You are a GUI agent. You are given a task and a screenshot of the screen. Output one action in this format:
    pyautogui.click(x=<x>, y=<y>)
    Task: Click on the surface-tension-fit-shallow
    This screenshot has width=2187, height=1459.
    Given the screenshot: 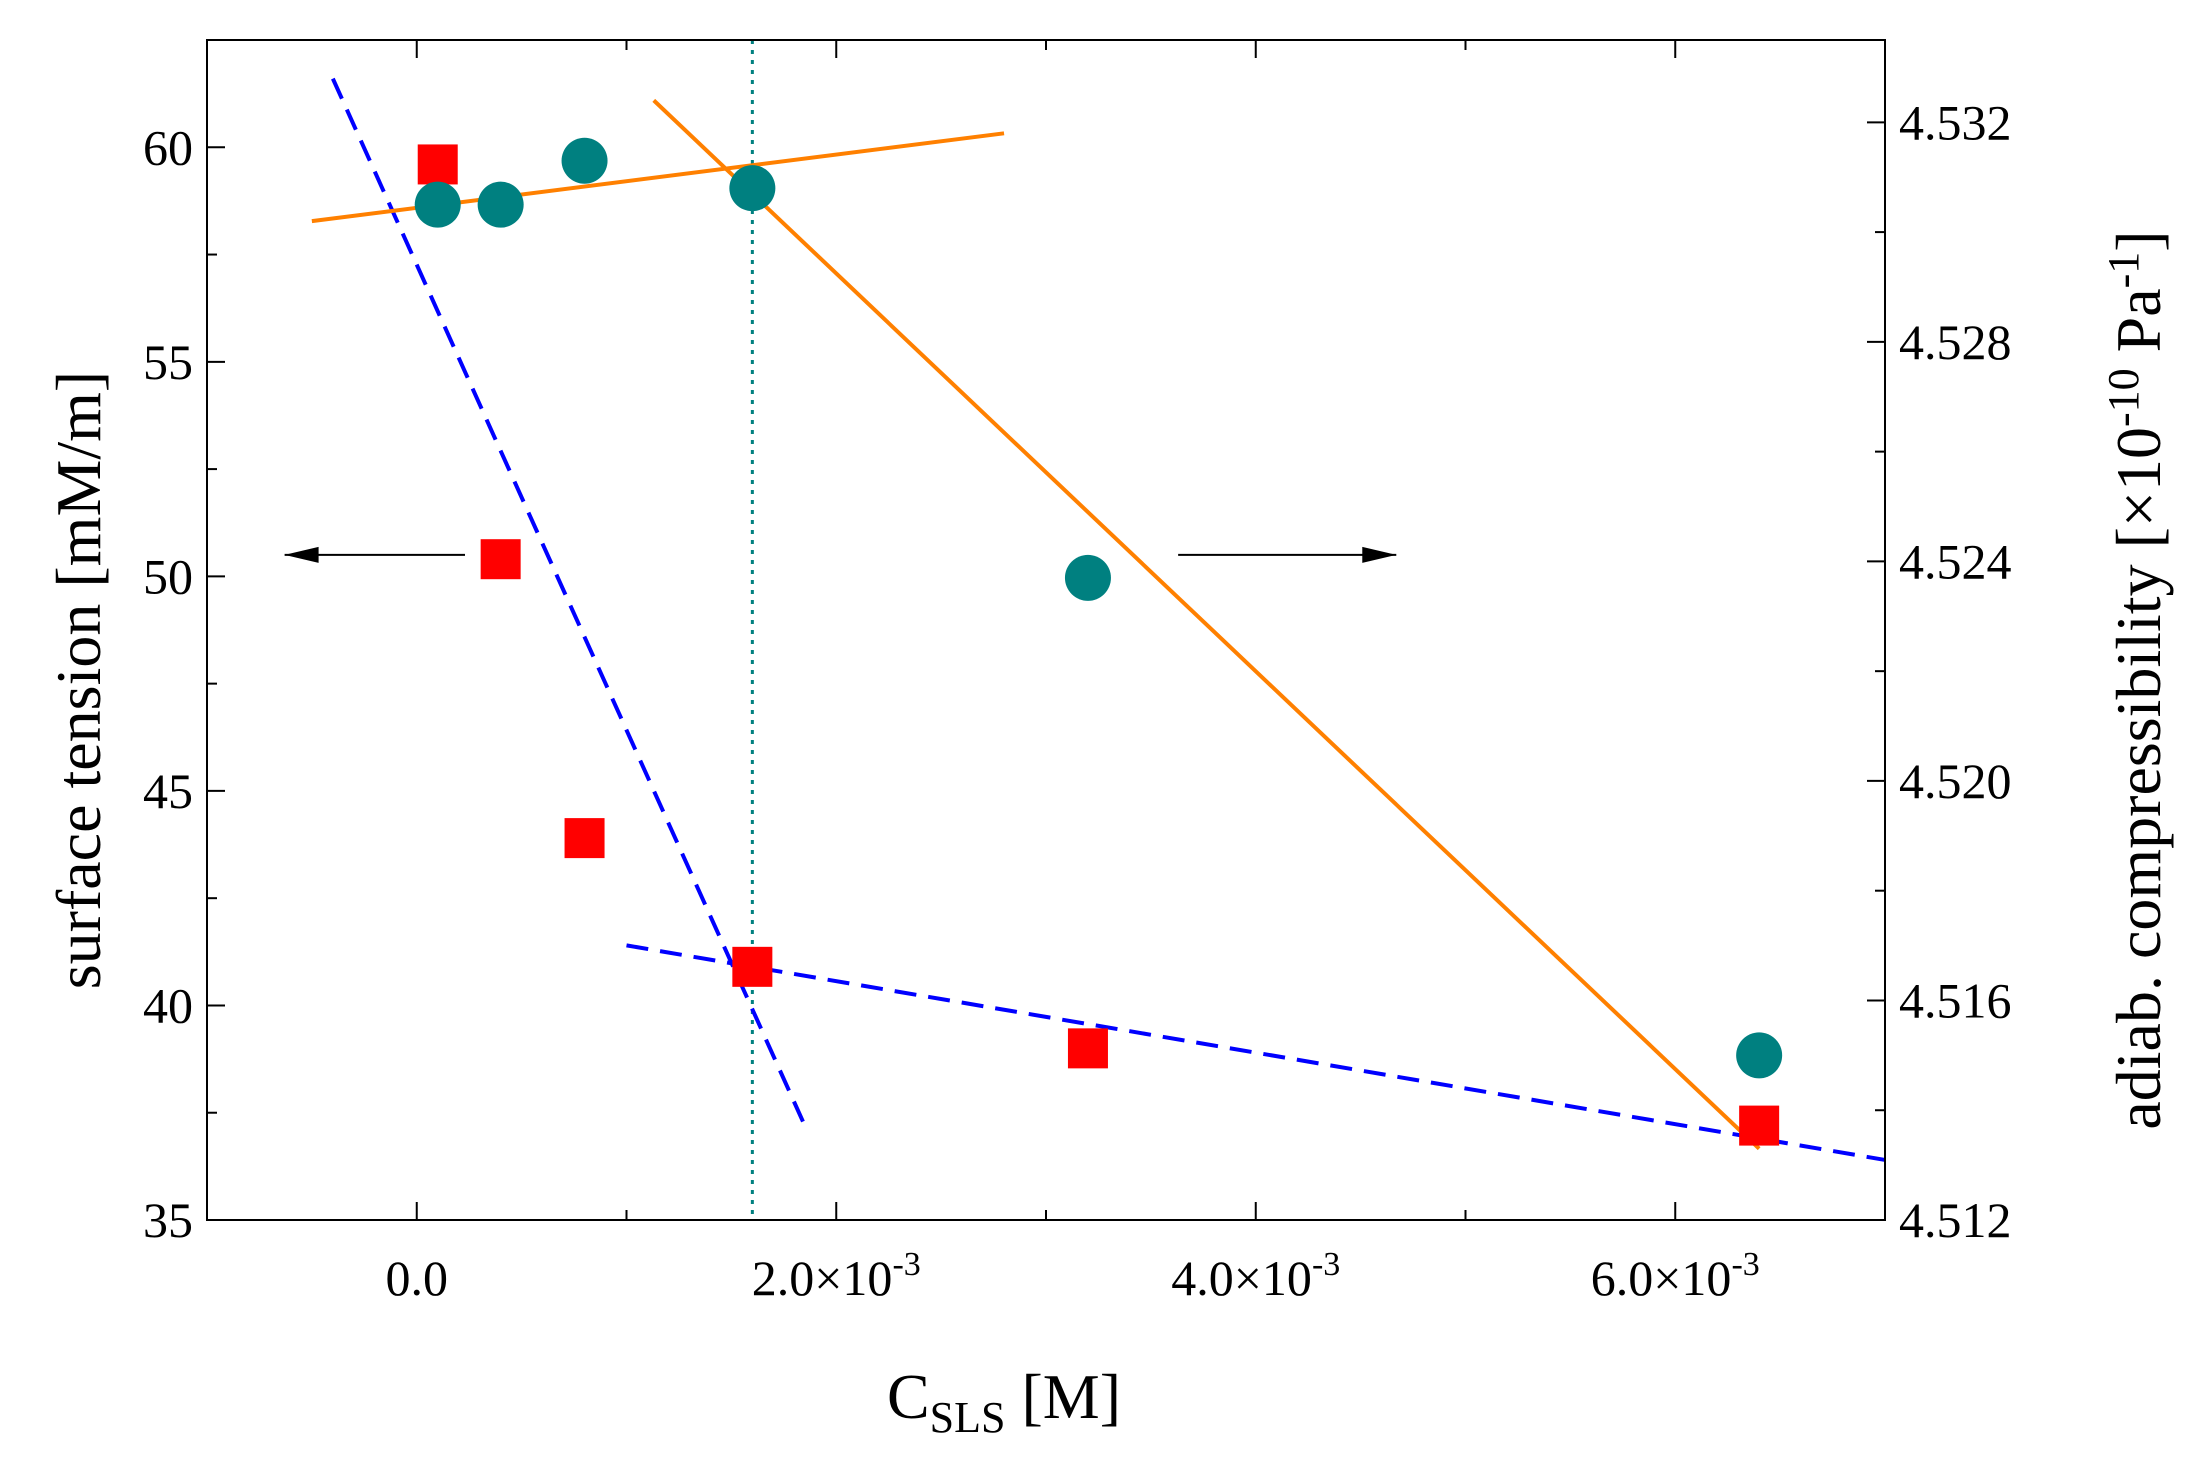 What is the action you would take?
    pyautogui.click(x=1256, y=1052)
    